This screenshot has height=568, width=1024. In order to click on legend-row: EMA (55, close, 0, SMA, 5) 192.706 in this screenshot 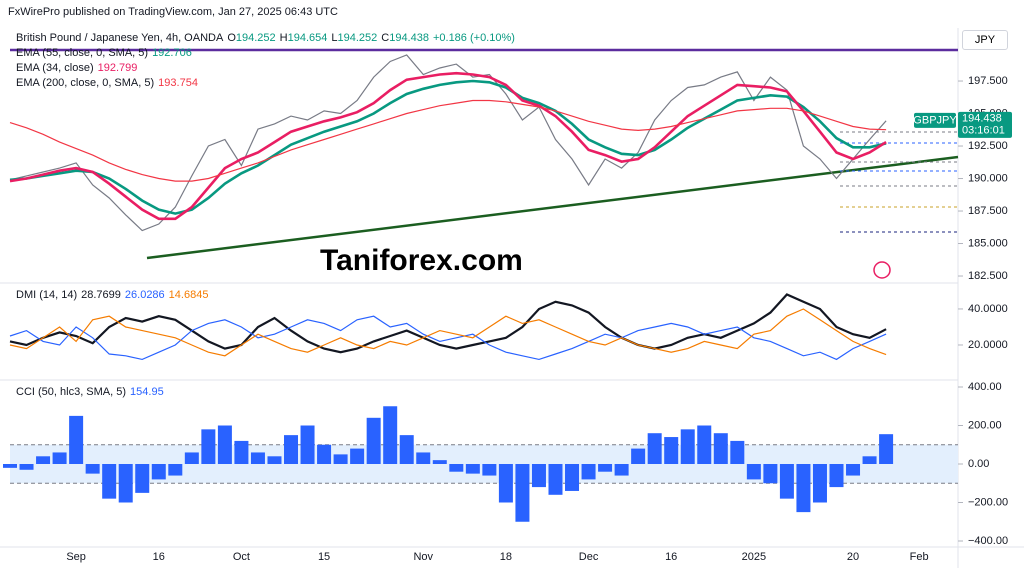, I will do `click(267, 53)`.